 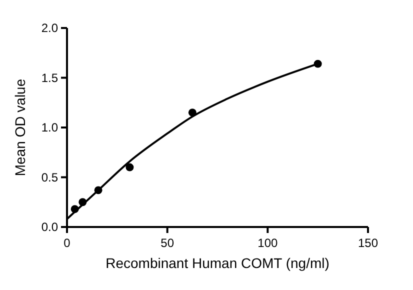 I want to click on x-tick-label: 150, so click(x=368, y=243).